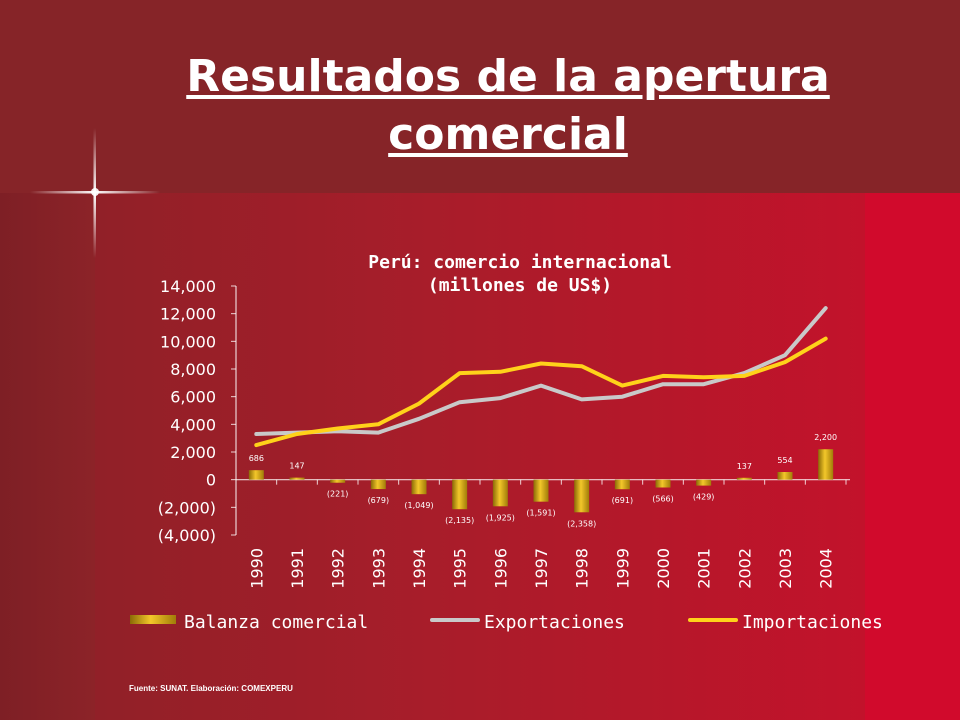 This screenshot has width=960, height=720. Describe the element at coordinates (418, 505) in the screenshot. I see `bar-value-label: (1,049)` at that location.